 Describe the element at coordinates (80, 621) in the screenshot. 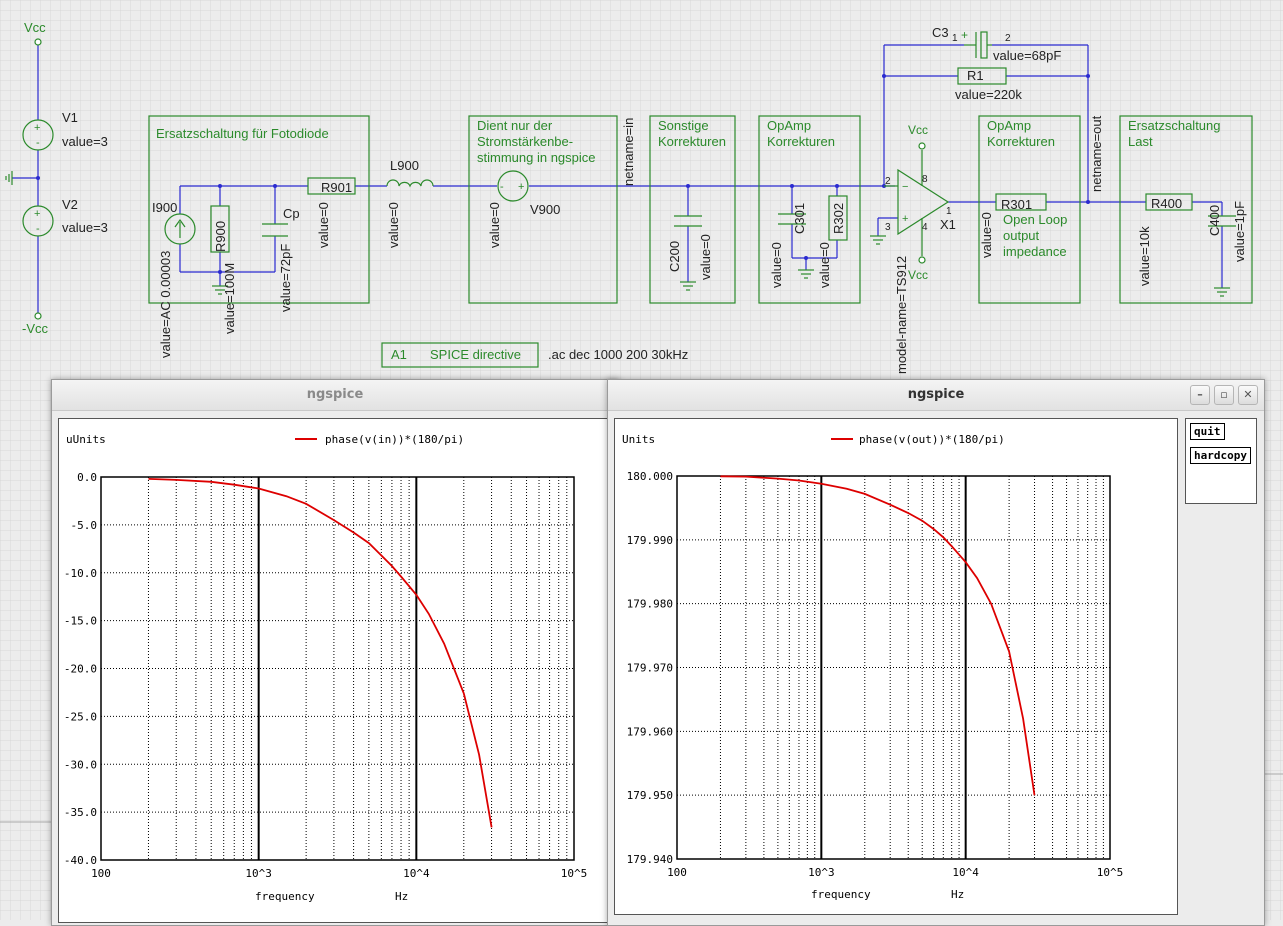

I see `y-tick-label: -15.0` at that location.